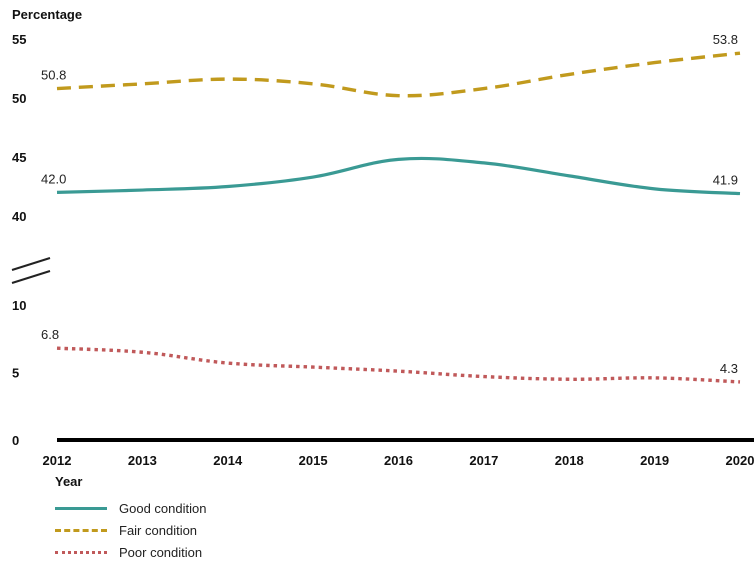  What do you see at coordinates (19, 98) in the screenshot?
I see `y-tick-label: 50` at bounding box center [19, 98].